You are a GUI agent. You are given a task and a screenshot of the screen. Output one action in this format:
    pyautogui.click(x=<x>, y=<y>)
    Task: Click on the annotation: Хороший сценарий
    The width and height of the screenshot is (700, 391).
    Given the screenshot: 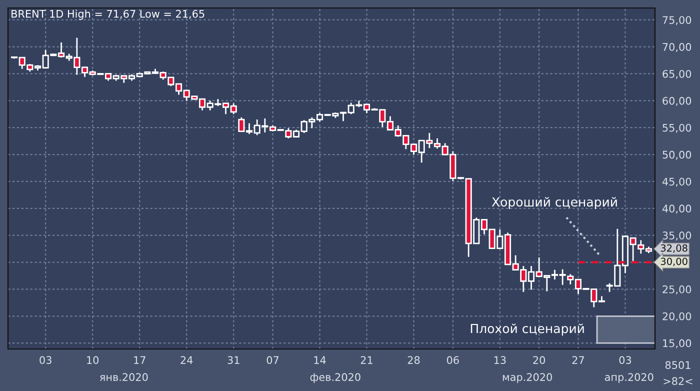 What is the action you would take?
    pyautogui.click(x=554, y=203)
    